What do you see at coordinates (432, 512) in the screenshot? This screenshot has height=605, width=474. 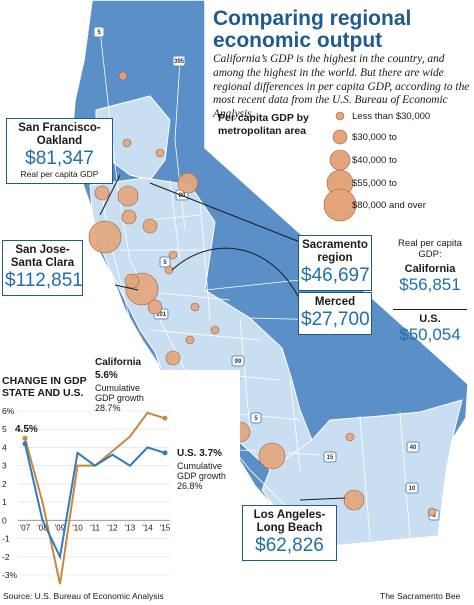 I see `bubble-el-centro` at bounding box center [432, 512].